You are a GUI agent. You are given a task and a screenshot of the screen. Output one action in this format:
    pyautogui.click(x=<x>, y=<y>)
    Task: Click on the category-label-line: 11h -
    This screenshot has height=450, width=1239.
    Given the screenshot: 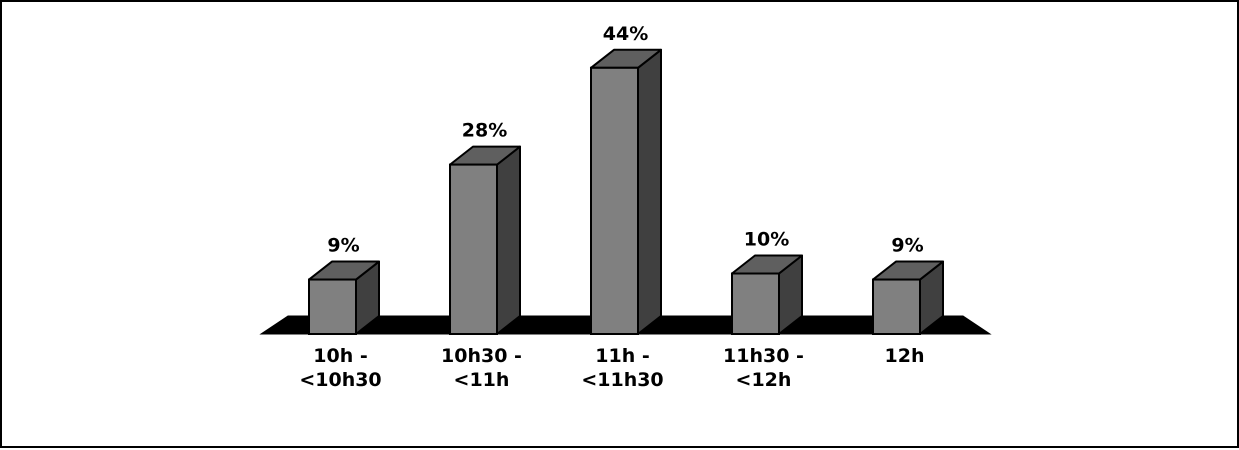 What is the action you would take?
    pyautogui.click(x=622, y=356)
    